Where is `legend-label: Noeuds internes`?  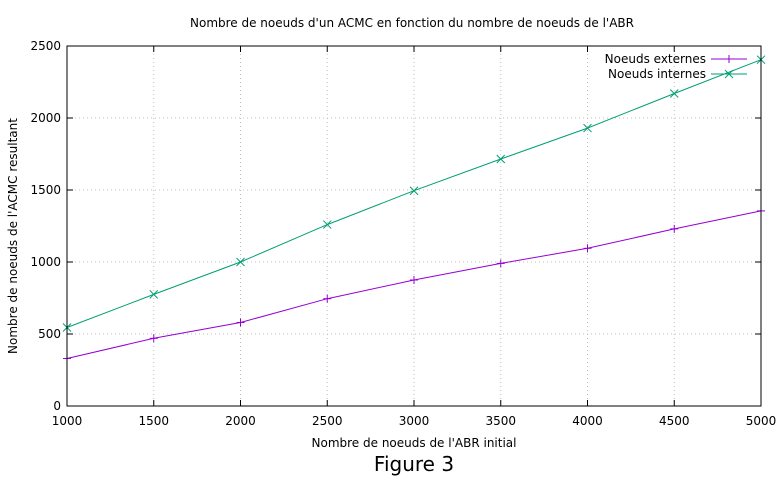
legend-label: Noeuds internes is located at coordinates (657, 74).